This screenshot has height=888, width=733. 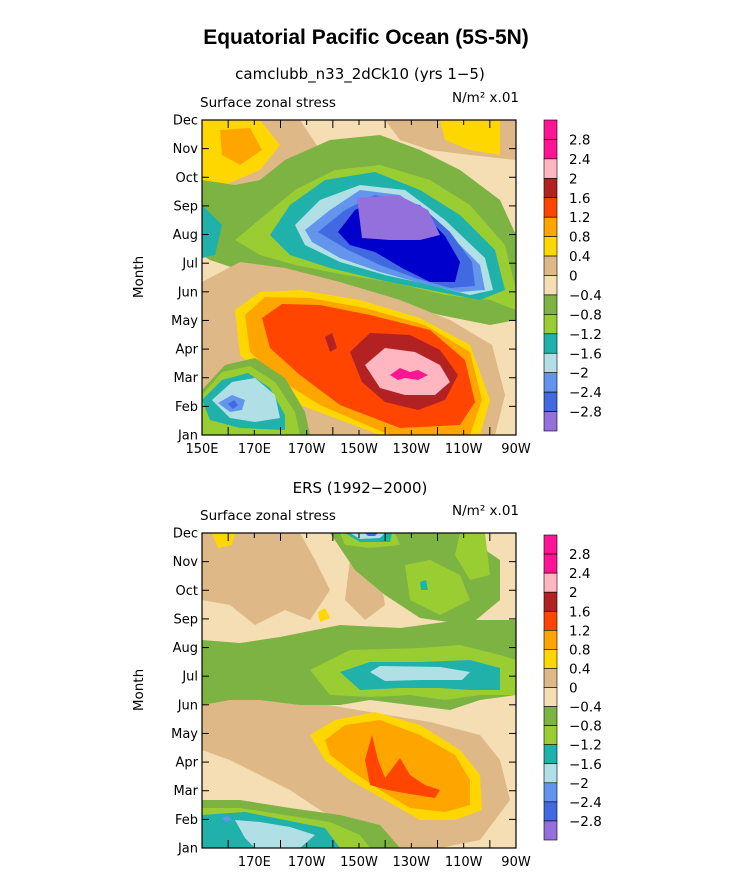 I want to click on colorbar-label: 0.8, so click(x=579, y=238).